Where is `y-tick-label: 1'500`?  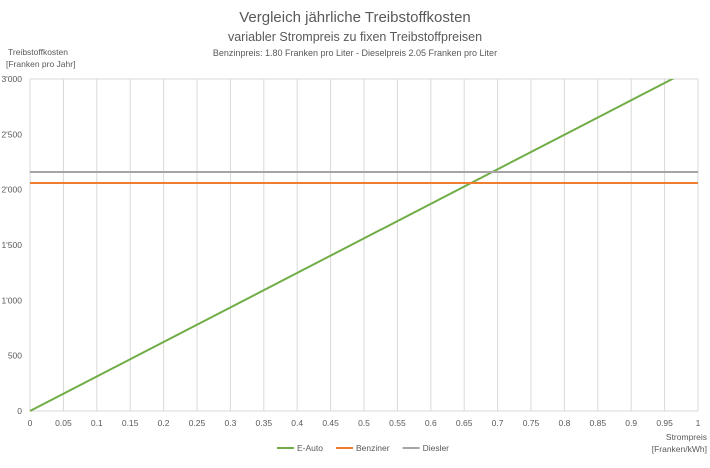
y-tick-label: 1'500 is located at coordinates (11, 245).